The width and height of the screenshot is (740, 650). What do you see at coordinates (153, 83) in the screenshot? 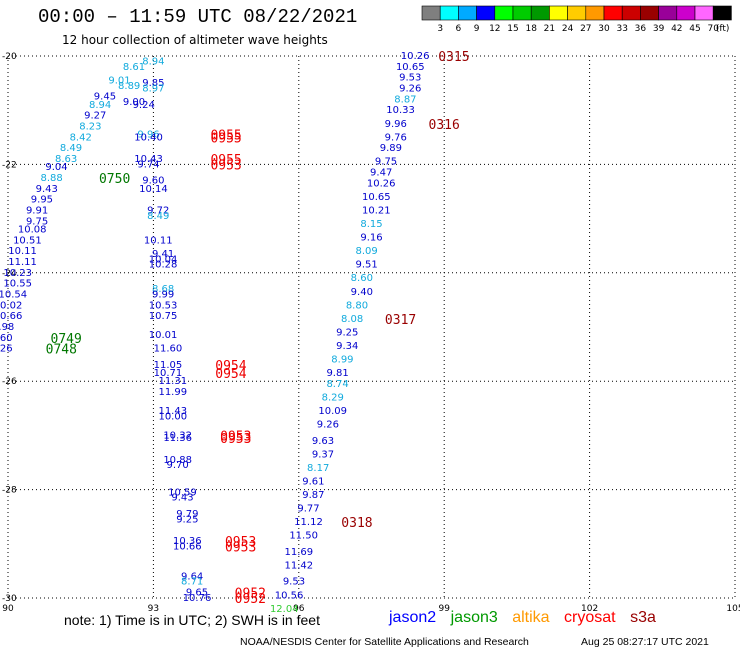
I see `wave-height-point: 9.85` at bounding box center [153, 83].